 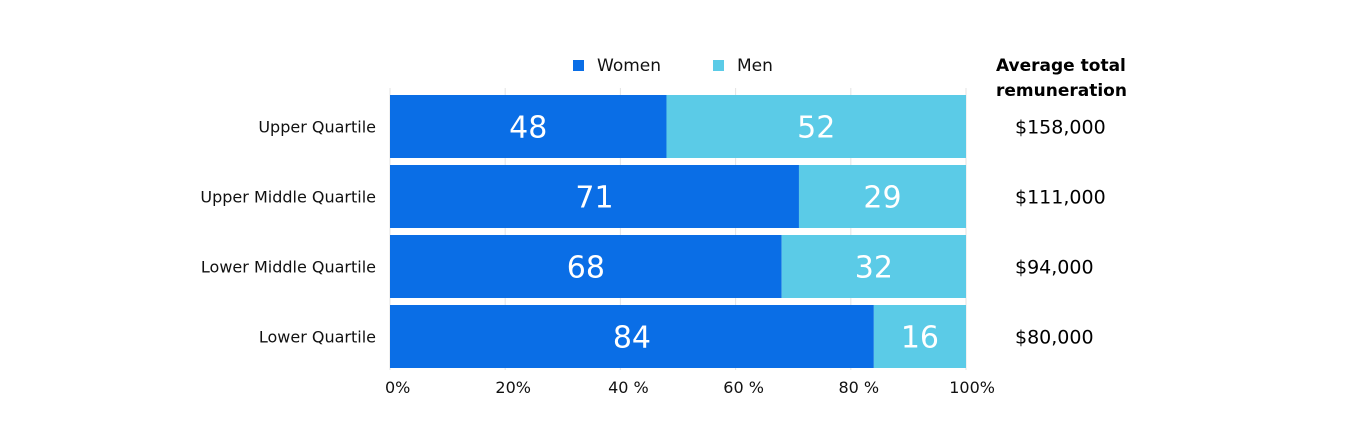 I want to click on x-tick-label: 40 %, so click(x=628, y=387).